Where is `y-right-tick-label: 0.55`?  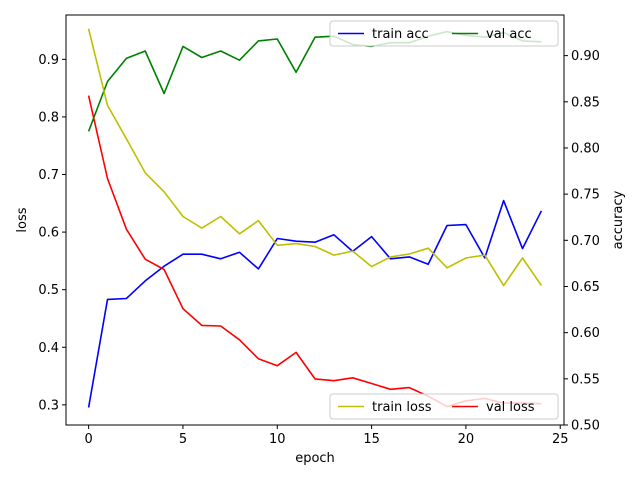
y-right-tick-label: 0.55 is located at coordinates (585, 379).